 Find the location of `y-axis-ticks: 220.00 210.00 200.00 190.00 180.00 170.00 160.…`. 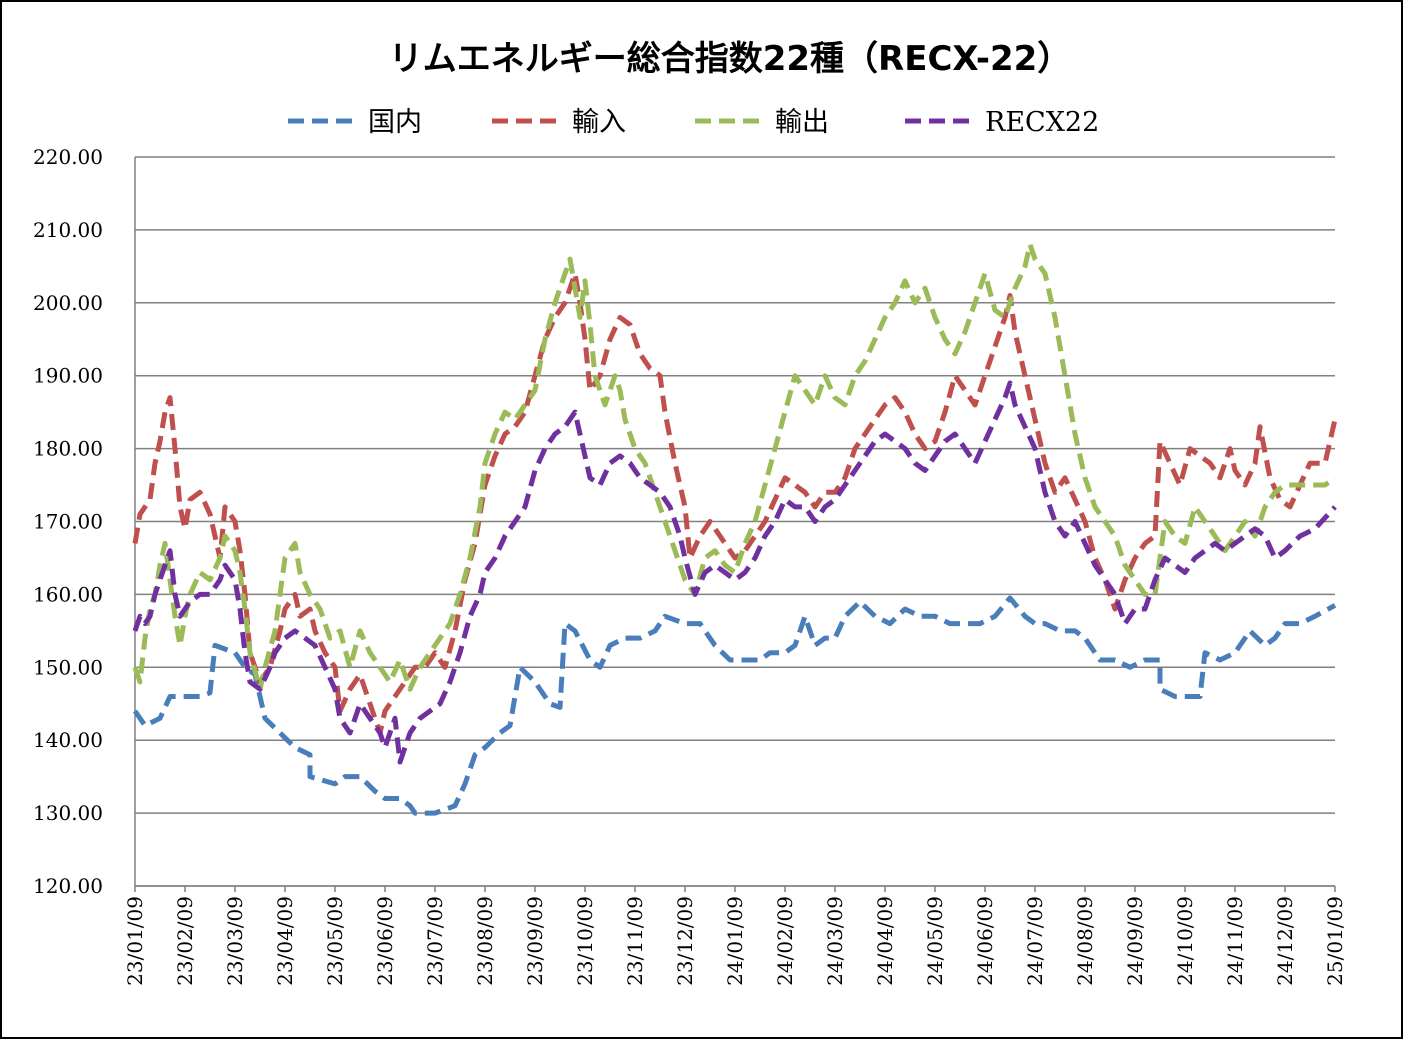

y-axis-ticks: 220.00 210.00 200.00 190.00 180.00 170.00 160.… is located at coordinates (68, 521).